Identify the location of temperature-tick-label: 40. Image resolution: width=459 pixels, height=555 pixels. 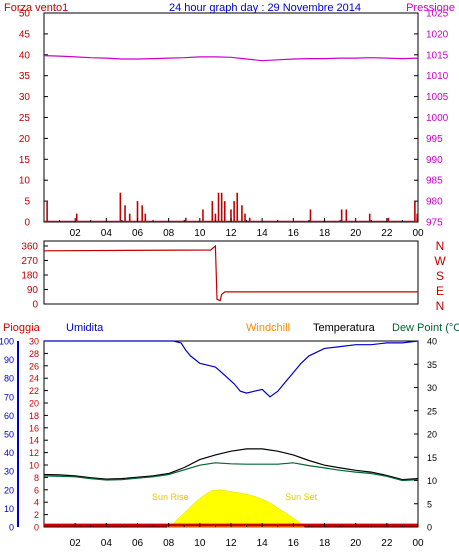
(432, 342).